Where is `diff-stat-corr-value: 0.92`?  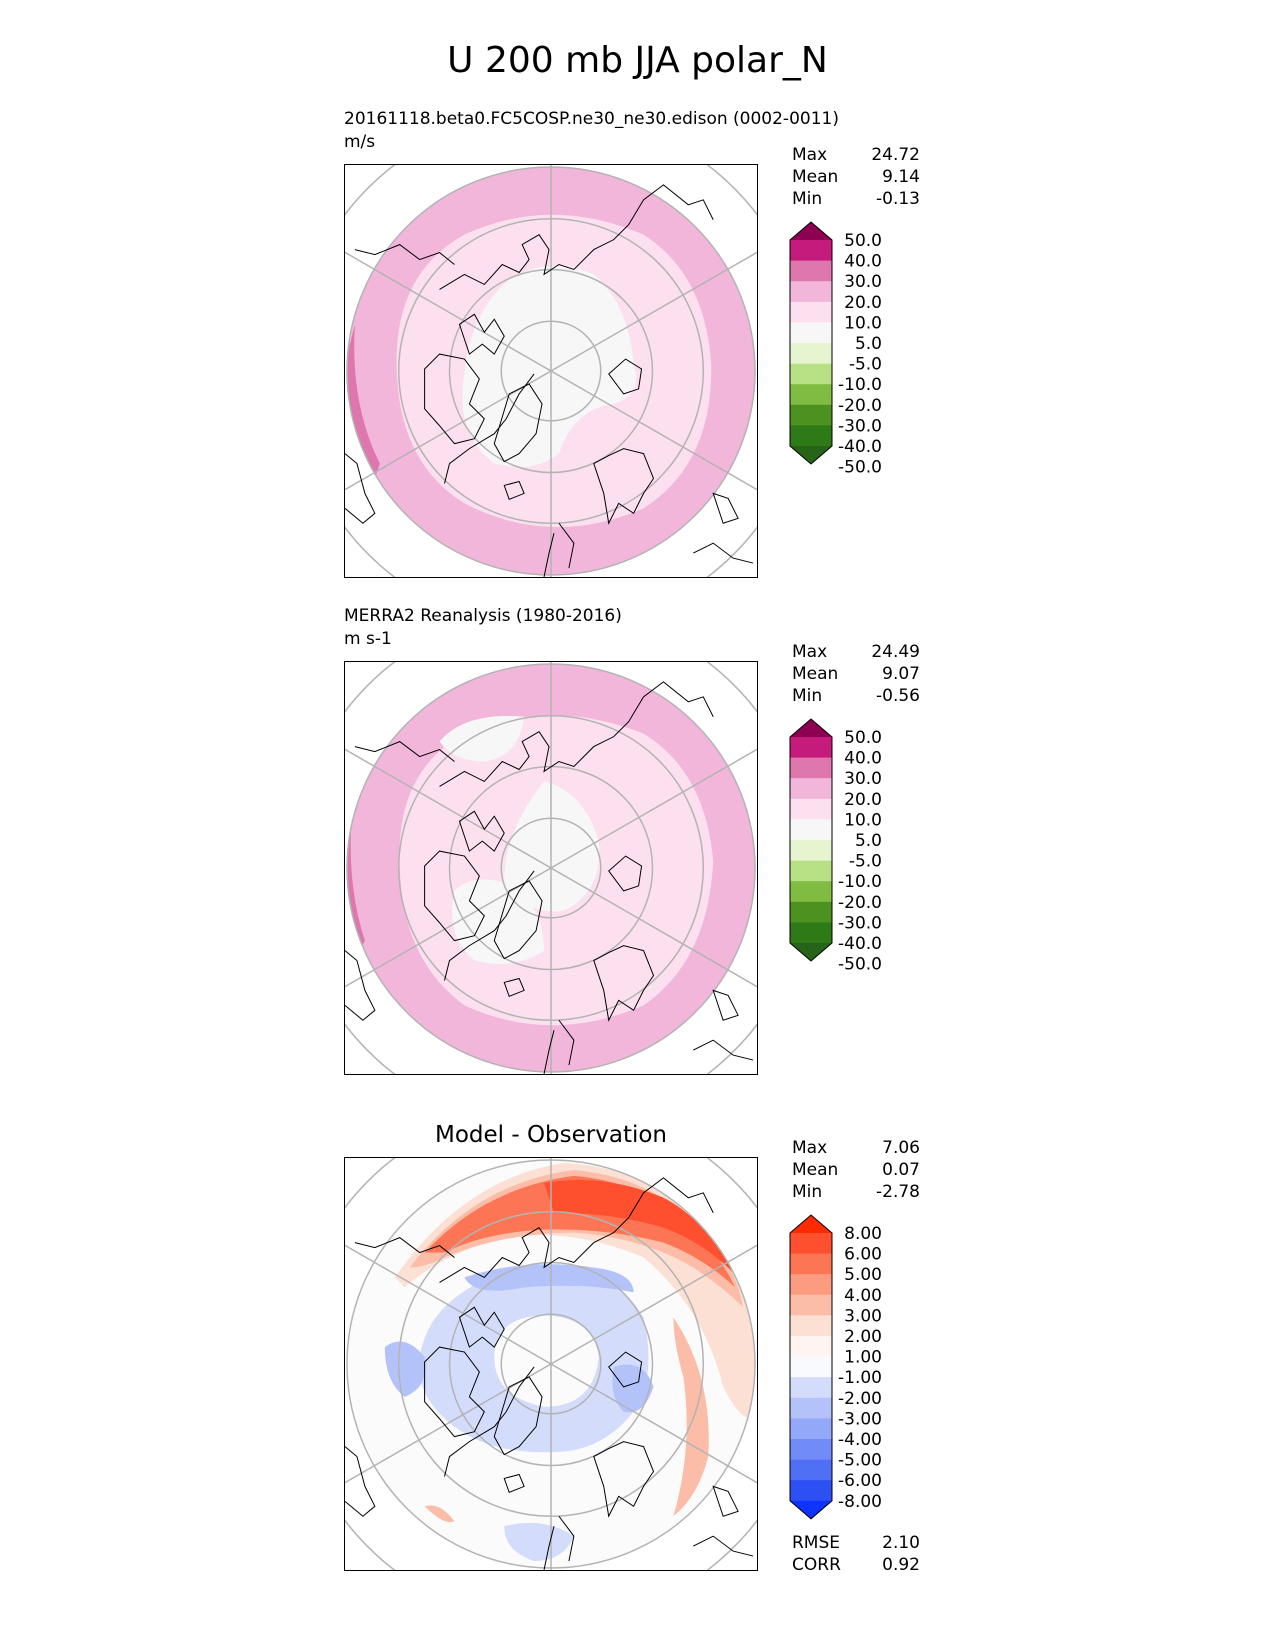
diff-stat-corr-value: 0.92 is located at coordinates (901, 1565).